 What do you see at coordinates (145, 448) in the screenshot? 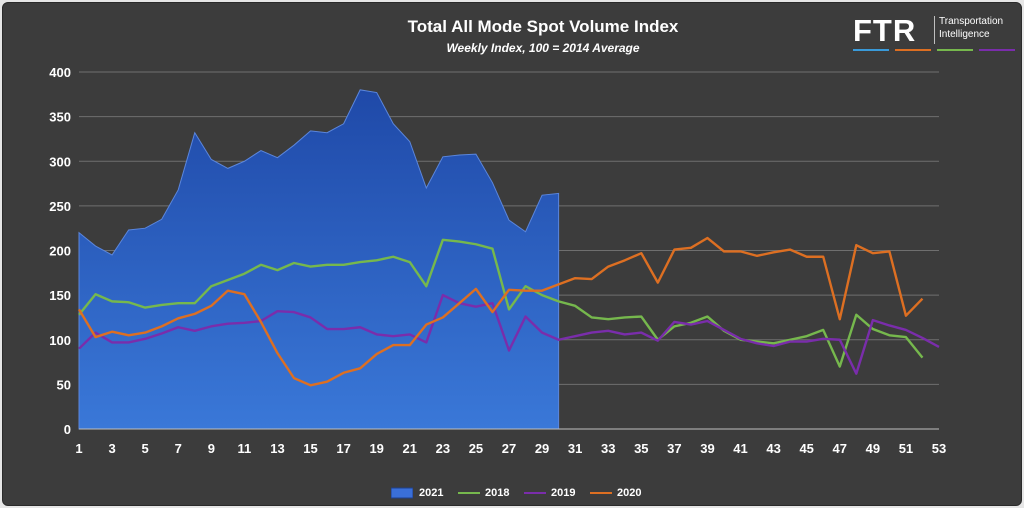
I see `x-tick-5: 5` at bounding box center [145, 448].